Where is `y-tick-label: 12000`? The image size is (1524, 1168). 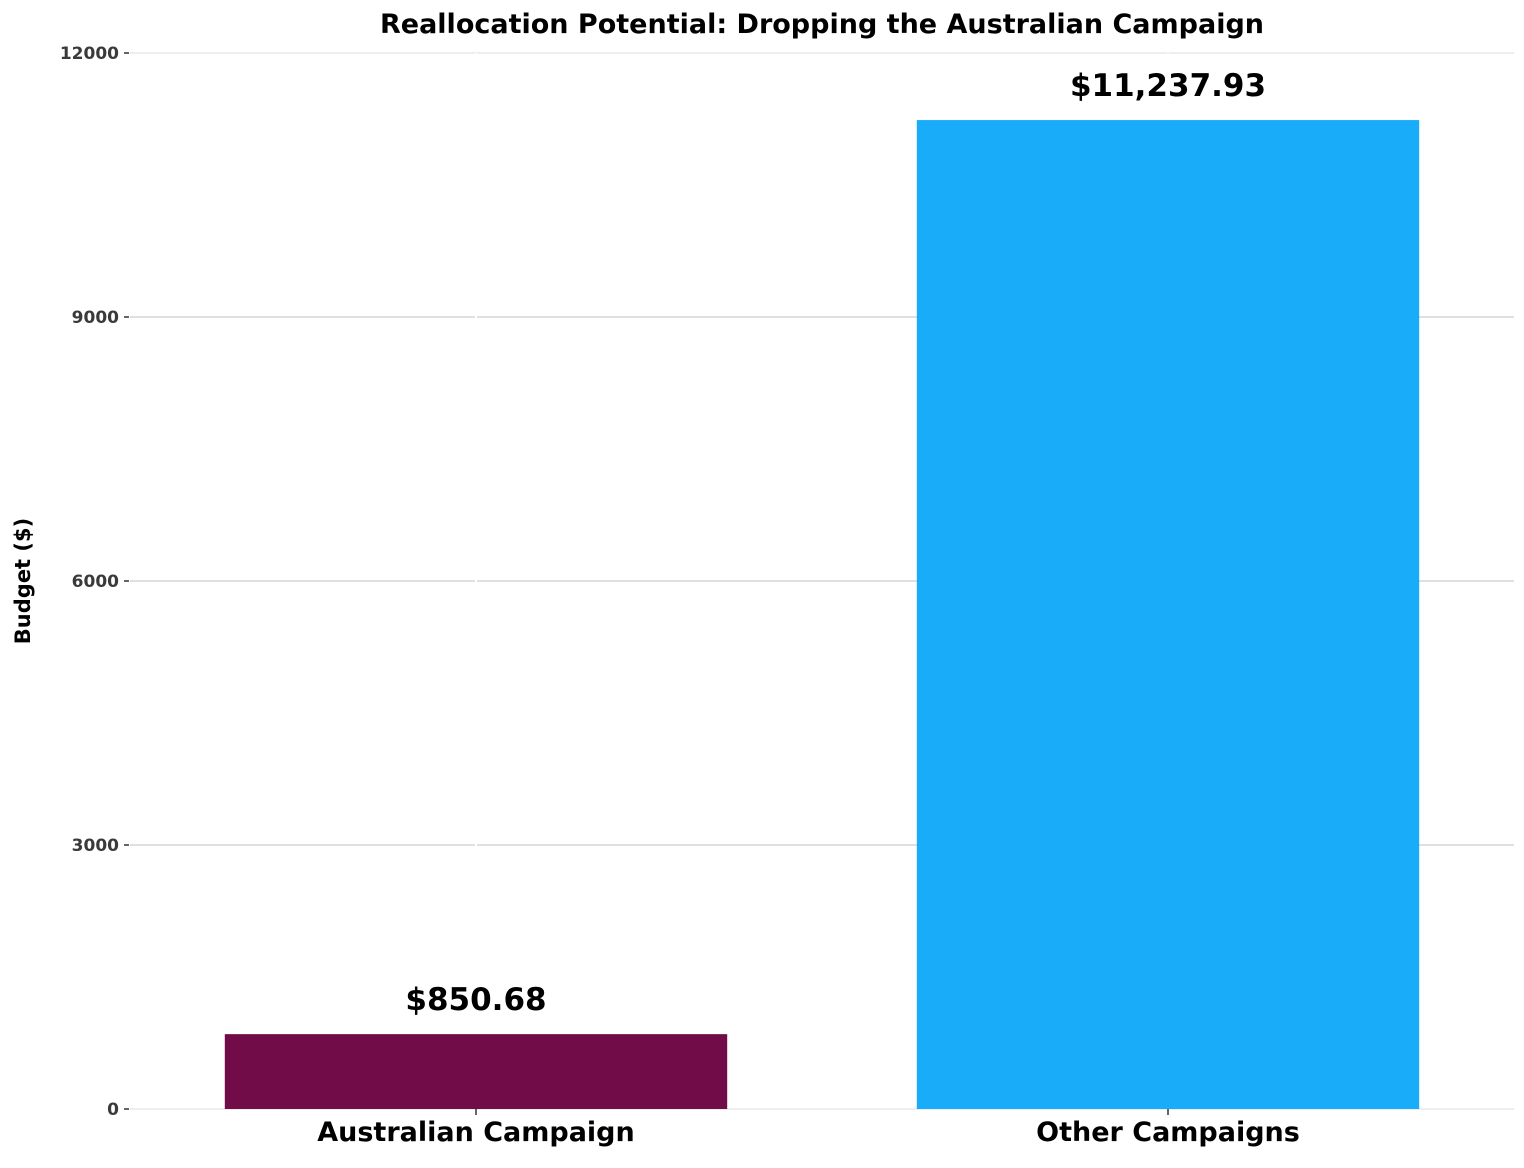 y-tick-label: 12000 is located at coordinates (89, 54).